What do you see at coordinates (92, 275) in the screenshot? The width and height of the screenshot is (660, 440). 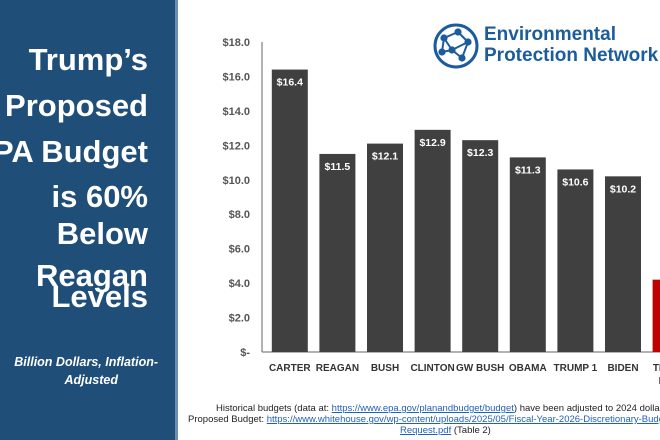 I see `title-line-6: Reagan` at bounding box center [92, 275].